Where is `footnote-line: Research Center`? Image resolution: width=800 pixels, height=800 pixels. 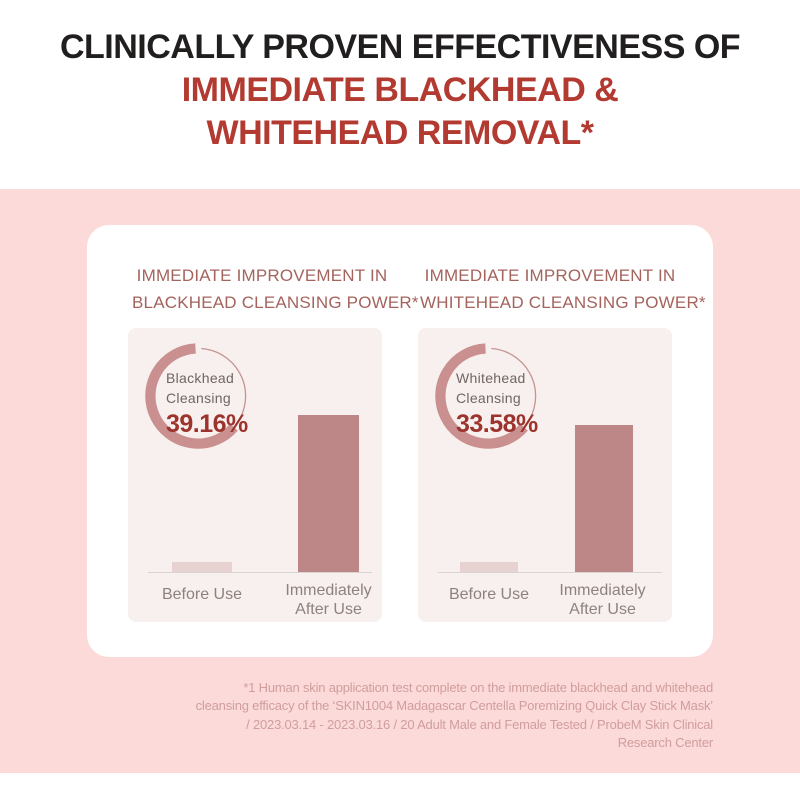 footnote-line: Research Center is located at coordinates (665, 743).